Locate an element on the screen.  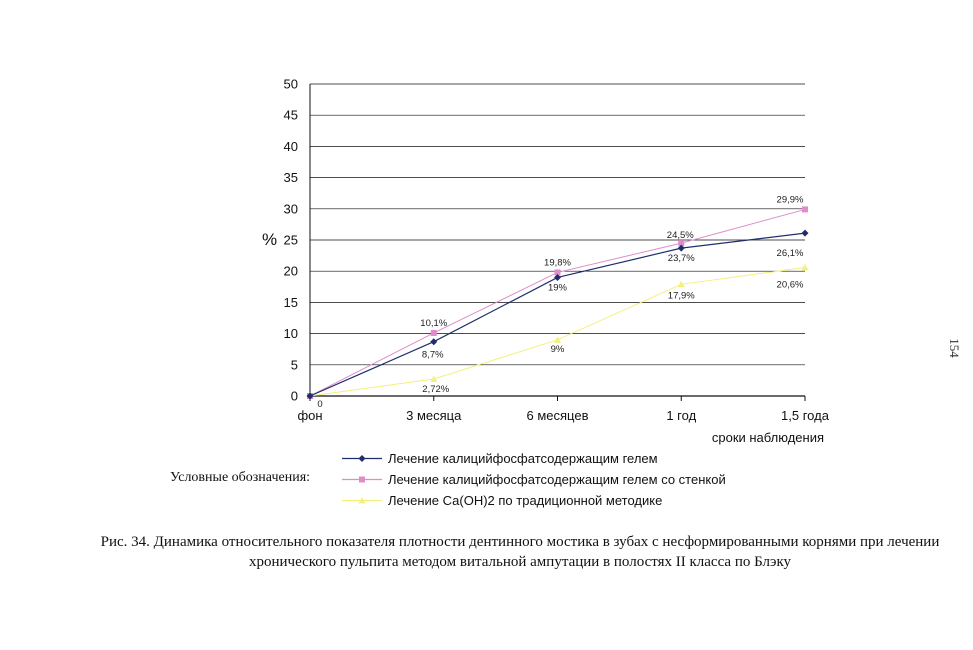
x-tick-label: 1 год is located at coordinates (681, 415).